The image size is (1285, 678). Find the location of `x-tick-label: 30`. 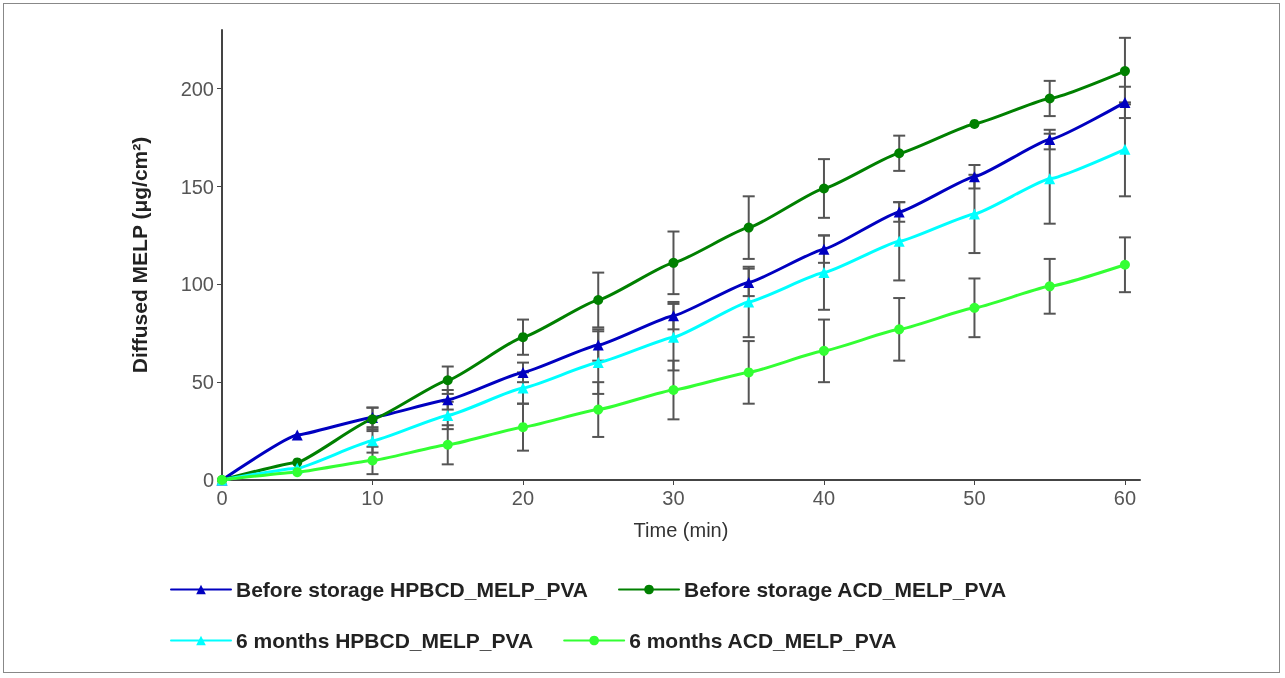

x-tick-label: 30 is located at coordinates (673, 498).